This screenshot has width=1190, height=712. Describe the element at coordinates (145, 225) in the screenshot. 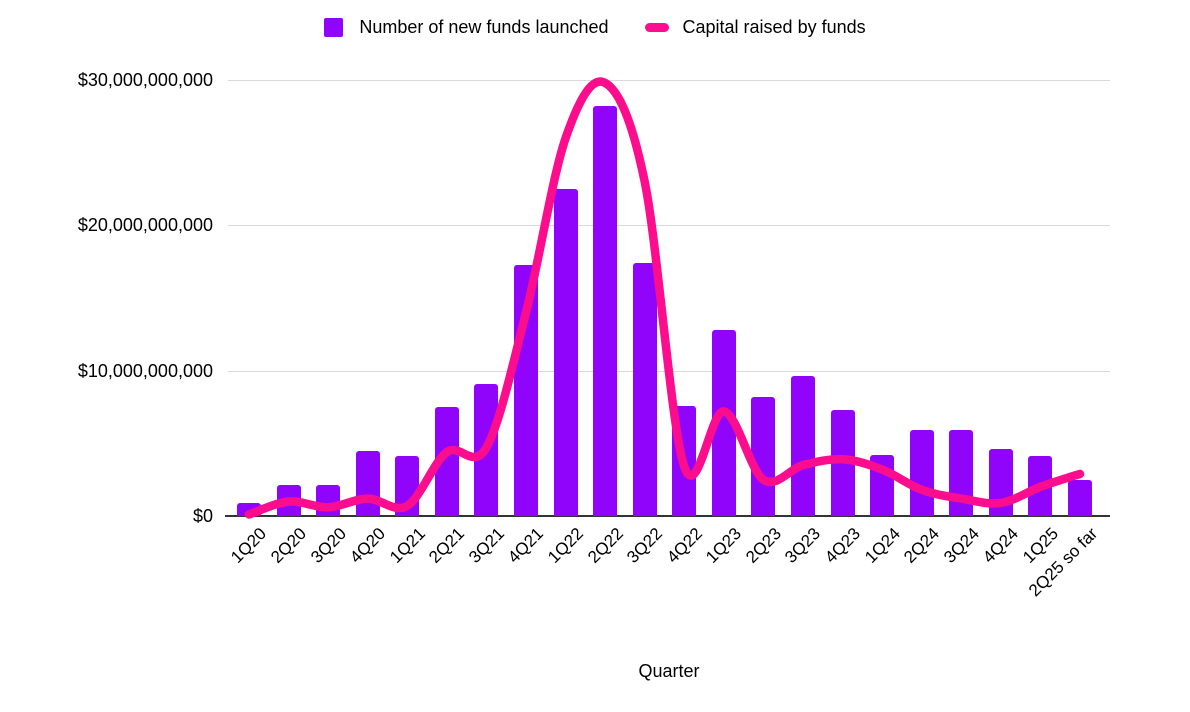

I see `y-axis-tick-label: $20,000,000,000` at that location.